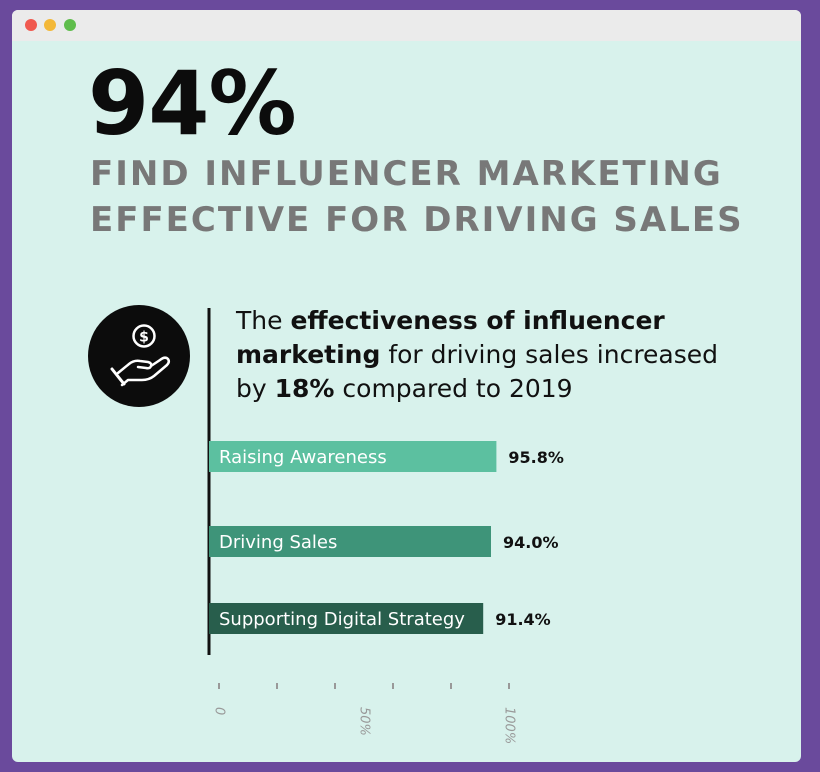 This screenshot has width=820, height=772. Describe the element at coordinates (31, 25) in the screenshot. I see `close-window-button` at that location.